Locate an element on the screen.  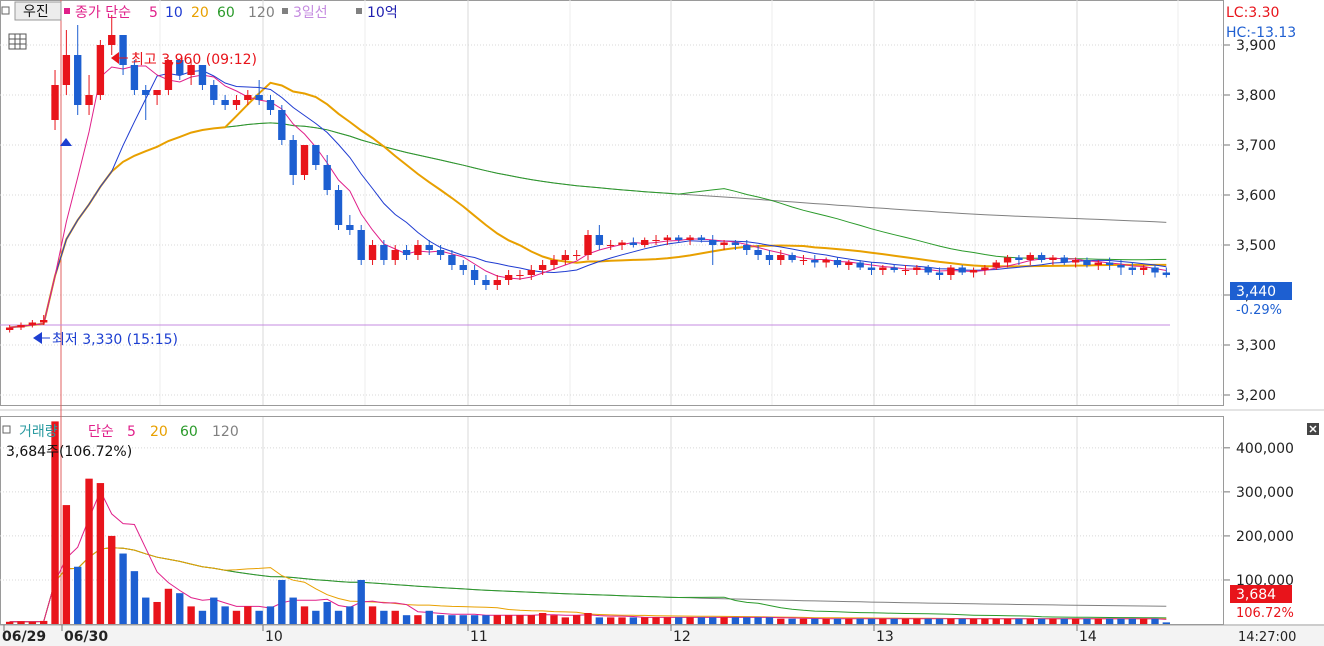
vol-ma-period-5: 5 is located at coordinates (131, 432).